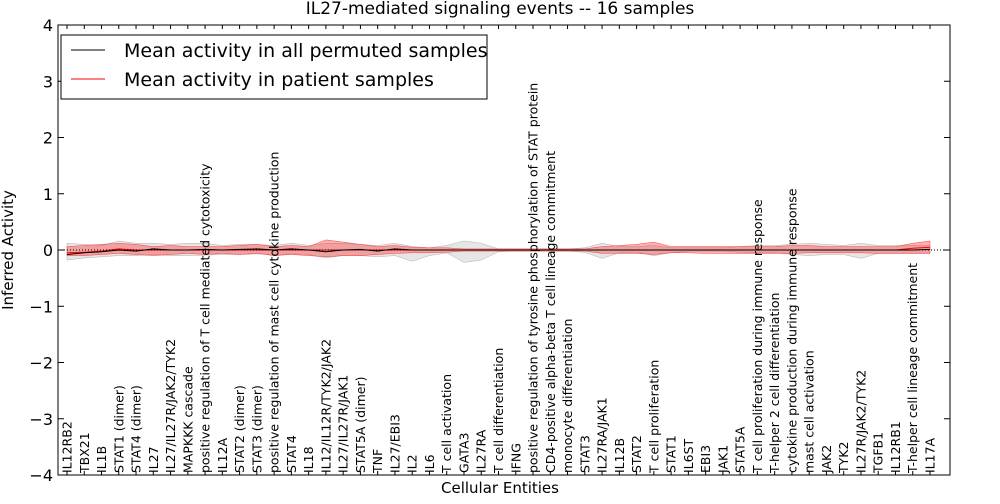 The image size is (1000, 504). What do you see at coordinates (653, 417) in the screenshot?
I see `x-tick-label: T cell proliferation` at bounding box center [653, 417].